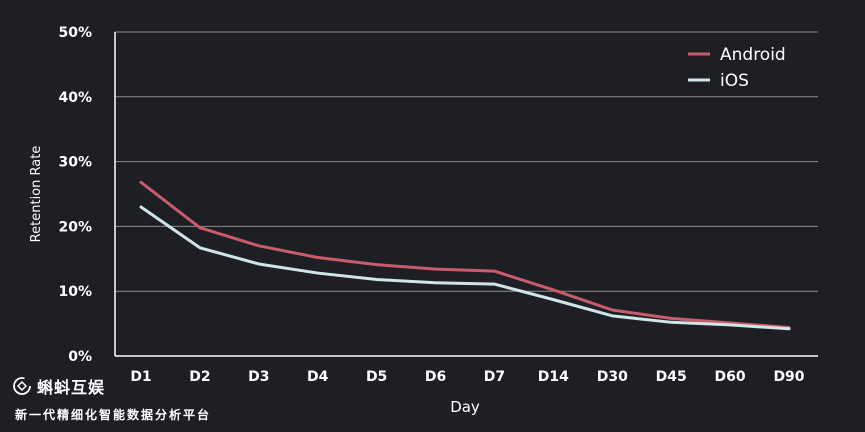  Describe the element at coordinates (788, 377) in the screenshot. I see `x-tick-label: D90` at that location.